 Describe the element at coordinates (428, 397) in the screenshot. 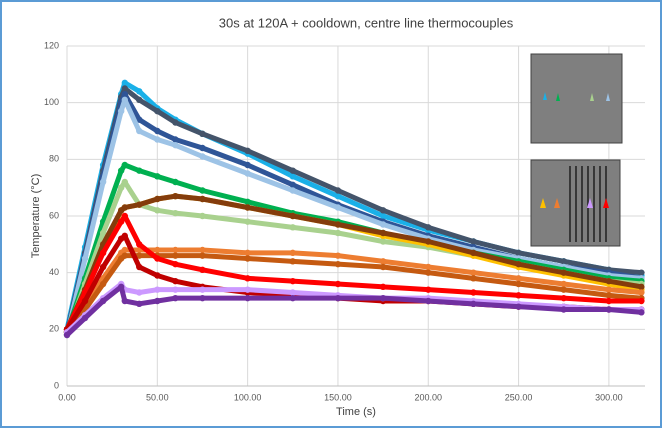

I see `x-tick-label: 200.00` at that location.